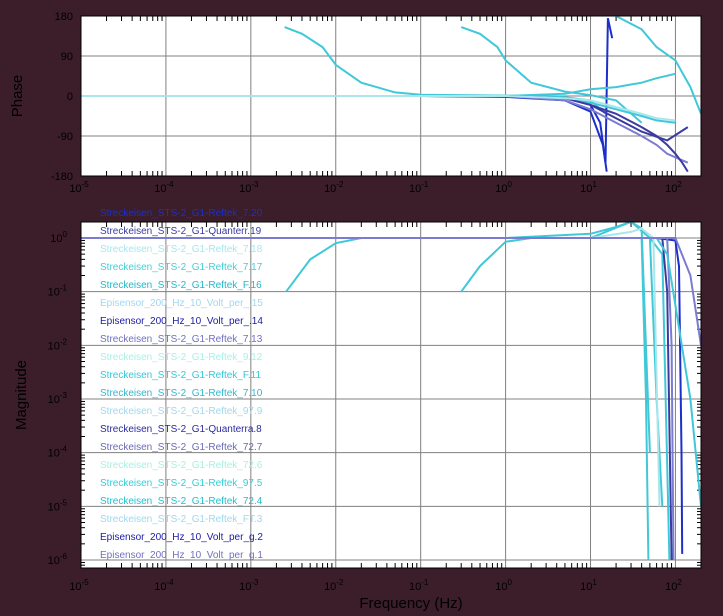 The height and width of the screenshot is (616, 723). What do you see at coordinates (58, 505) in the screenshot?
I see `magnitude-ytick-label: 10⁻⁵` at bounding box center [58, 505].